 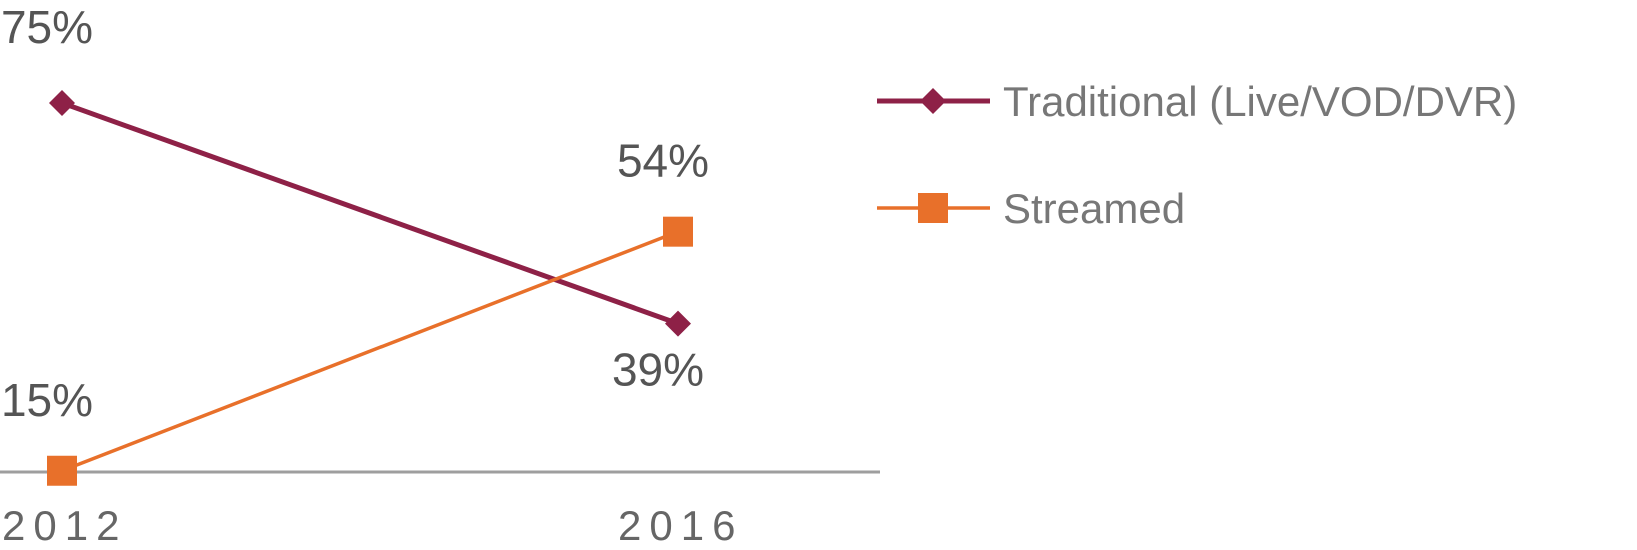 I want to click on data-label-traditional-2016: 39%, so click(x=658, y=370).